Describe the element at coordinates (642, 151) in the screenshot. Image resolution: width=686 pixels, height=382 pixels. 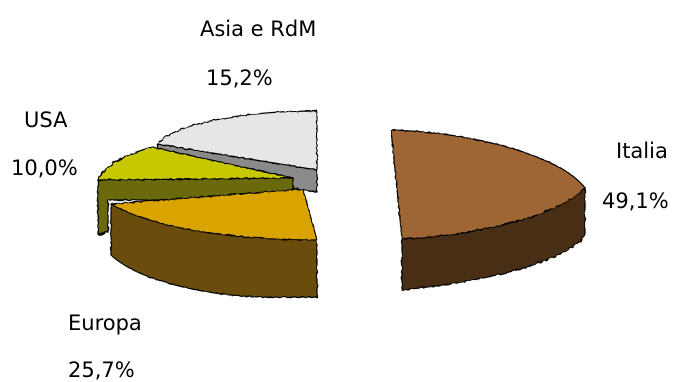
I see `label-italia-name: Italia` at that location.